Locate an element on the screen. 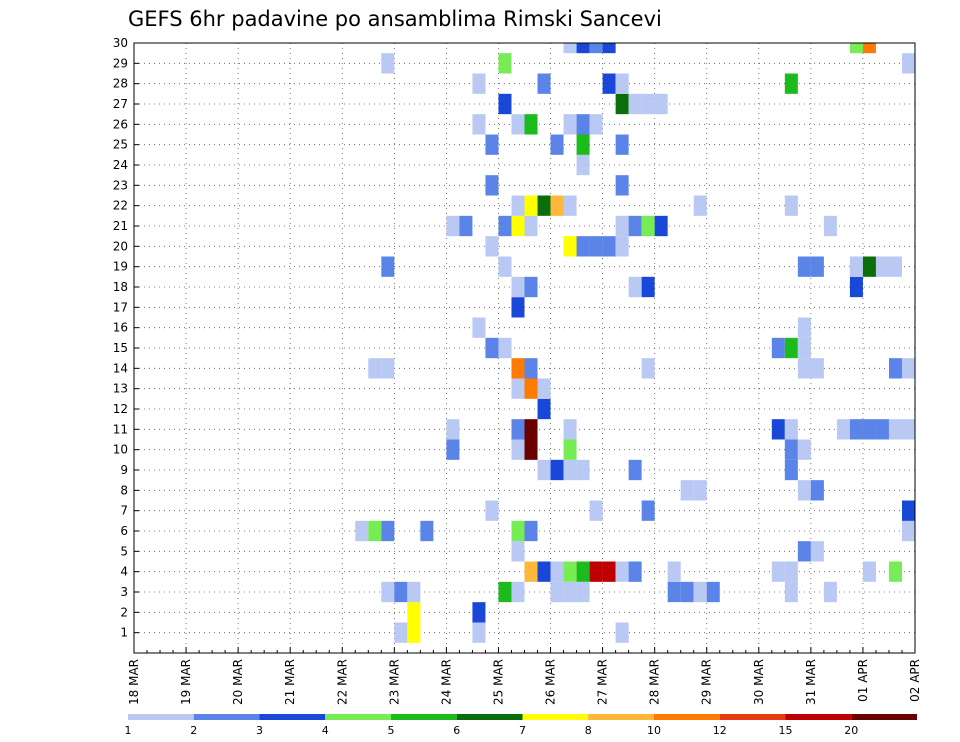 The width and height of the screenshot is (960, 742). y-tick-label: 15 is located at coordinates (120, 348).